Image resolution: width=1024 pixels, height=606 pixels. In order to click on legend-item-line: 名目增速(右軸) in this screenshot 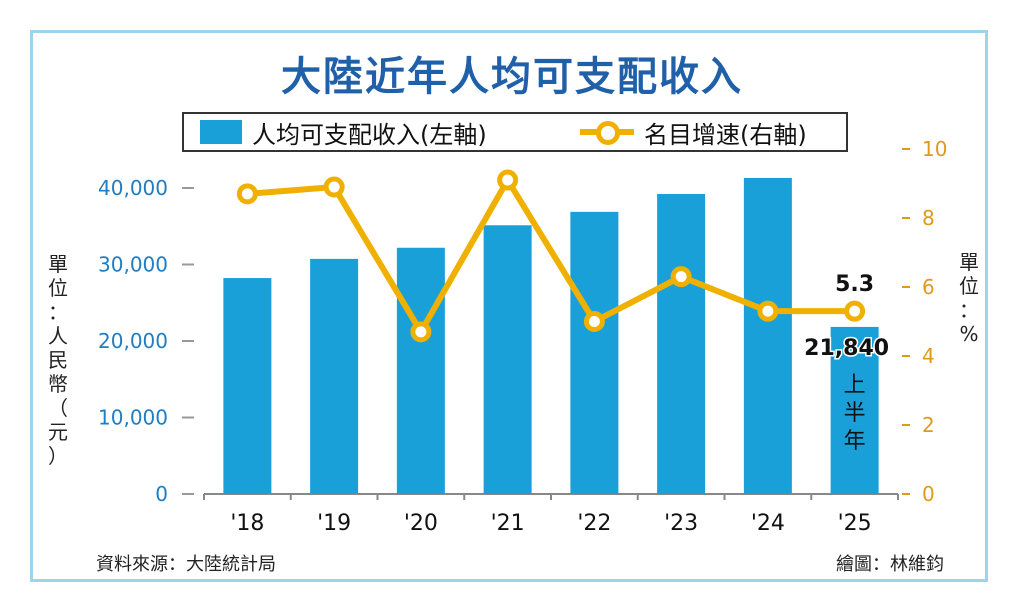, I will do `click(693, 133)`.